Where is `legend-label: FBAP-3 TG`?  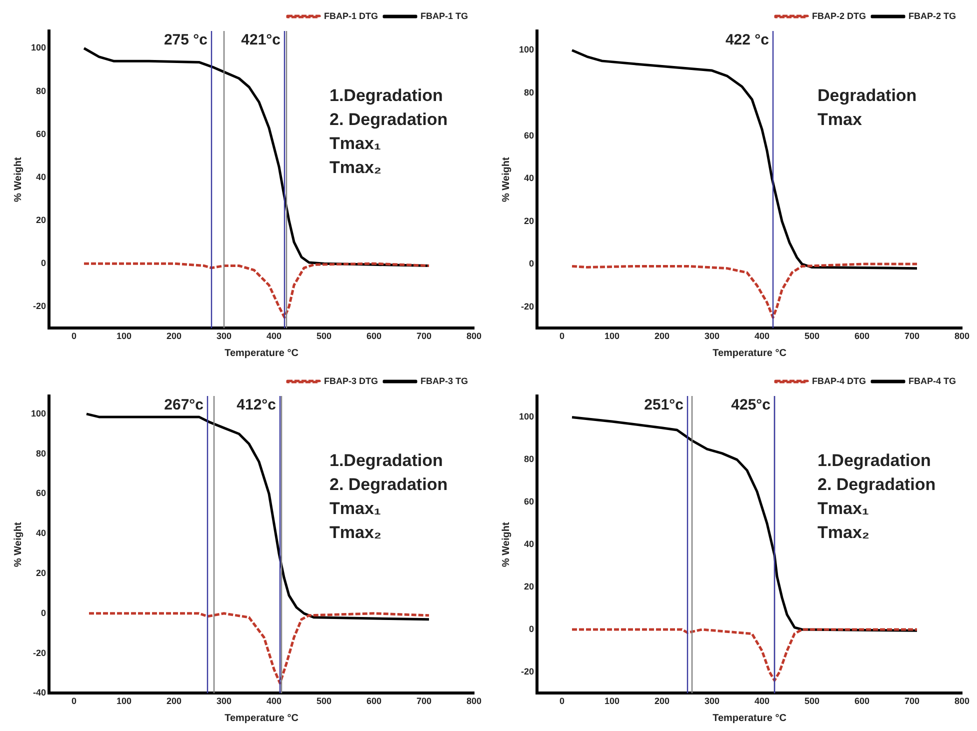
legend-label: FBAP-3 TG is located at coordinates (444, 381).